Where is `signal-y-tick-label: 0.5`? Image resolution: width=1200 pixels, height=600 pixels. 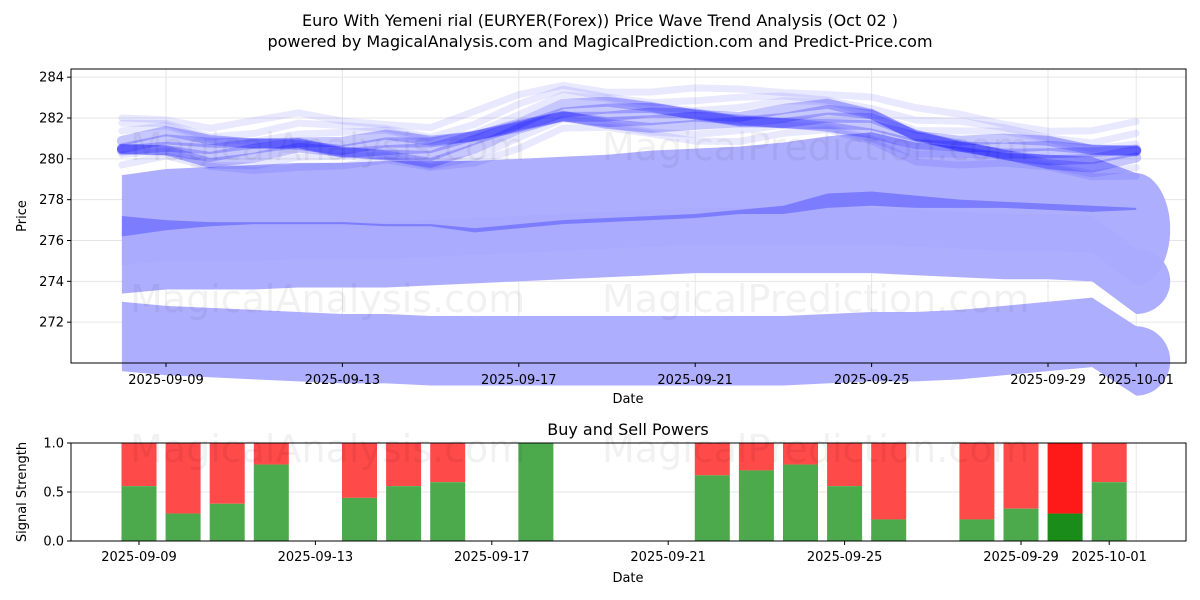
signal-y-tick-label: 0.5 is located at coordinates (53, 493).